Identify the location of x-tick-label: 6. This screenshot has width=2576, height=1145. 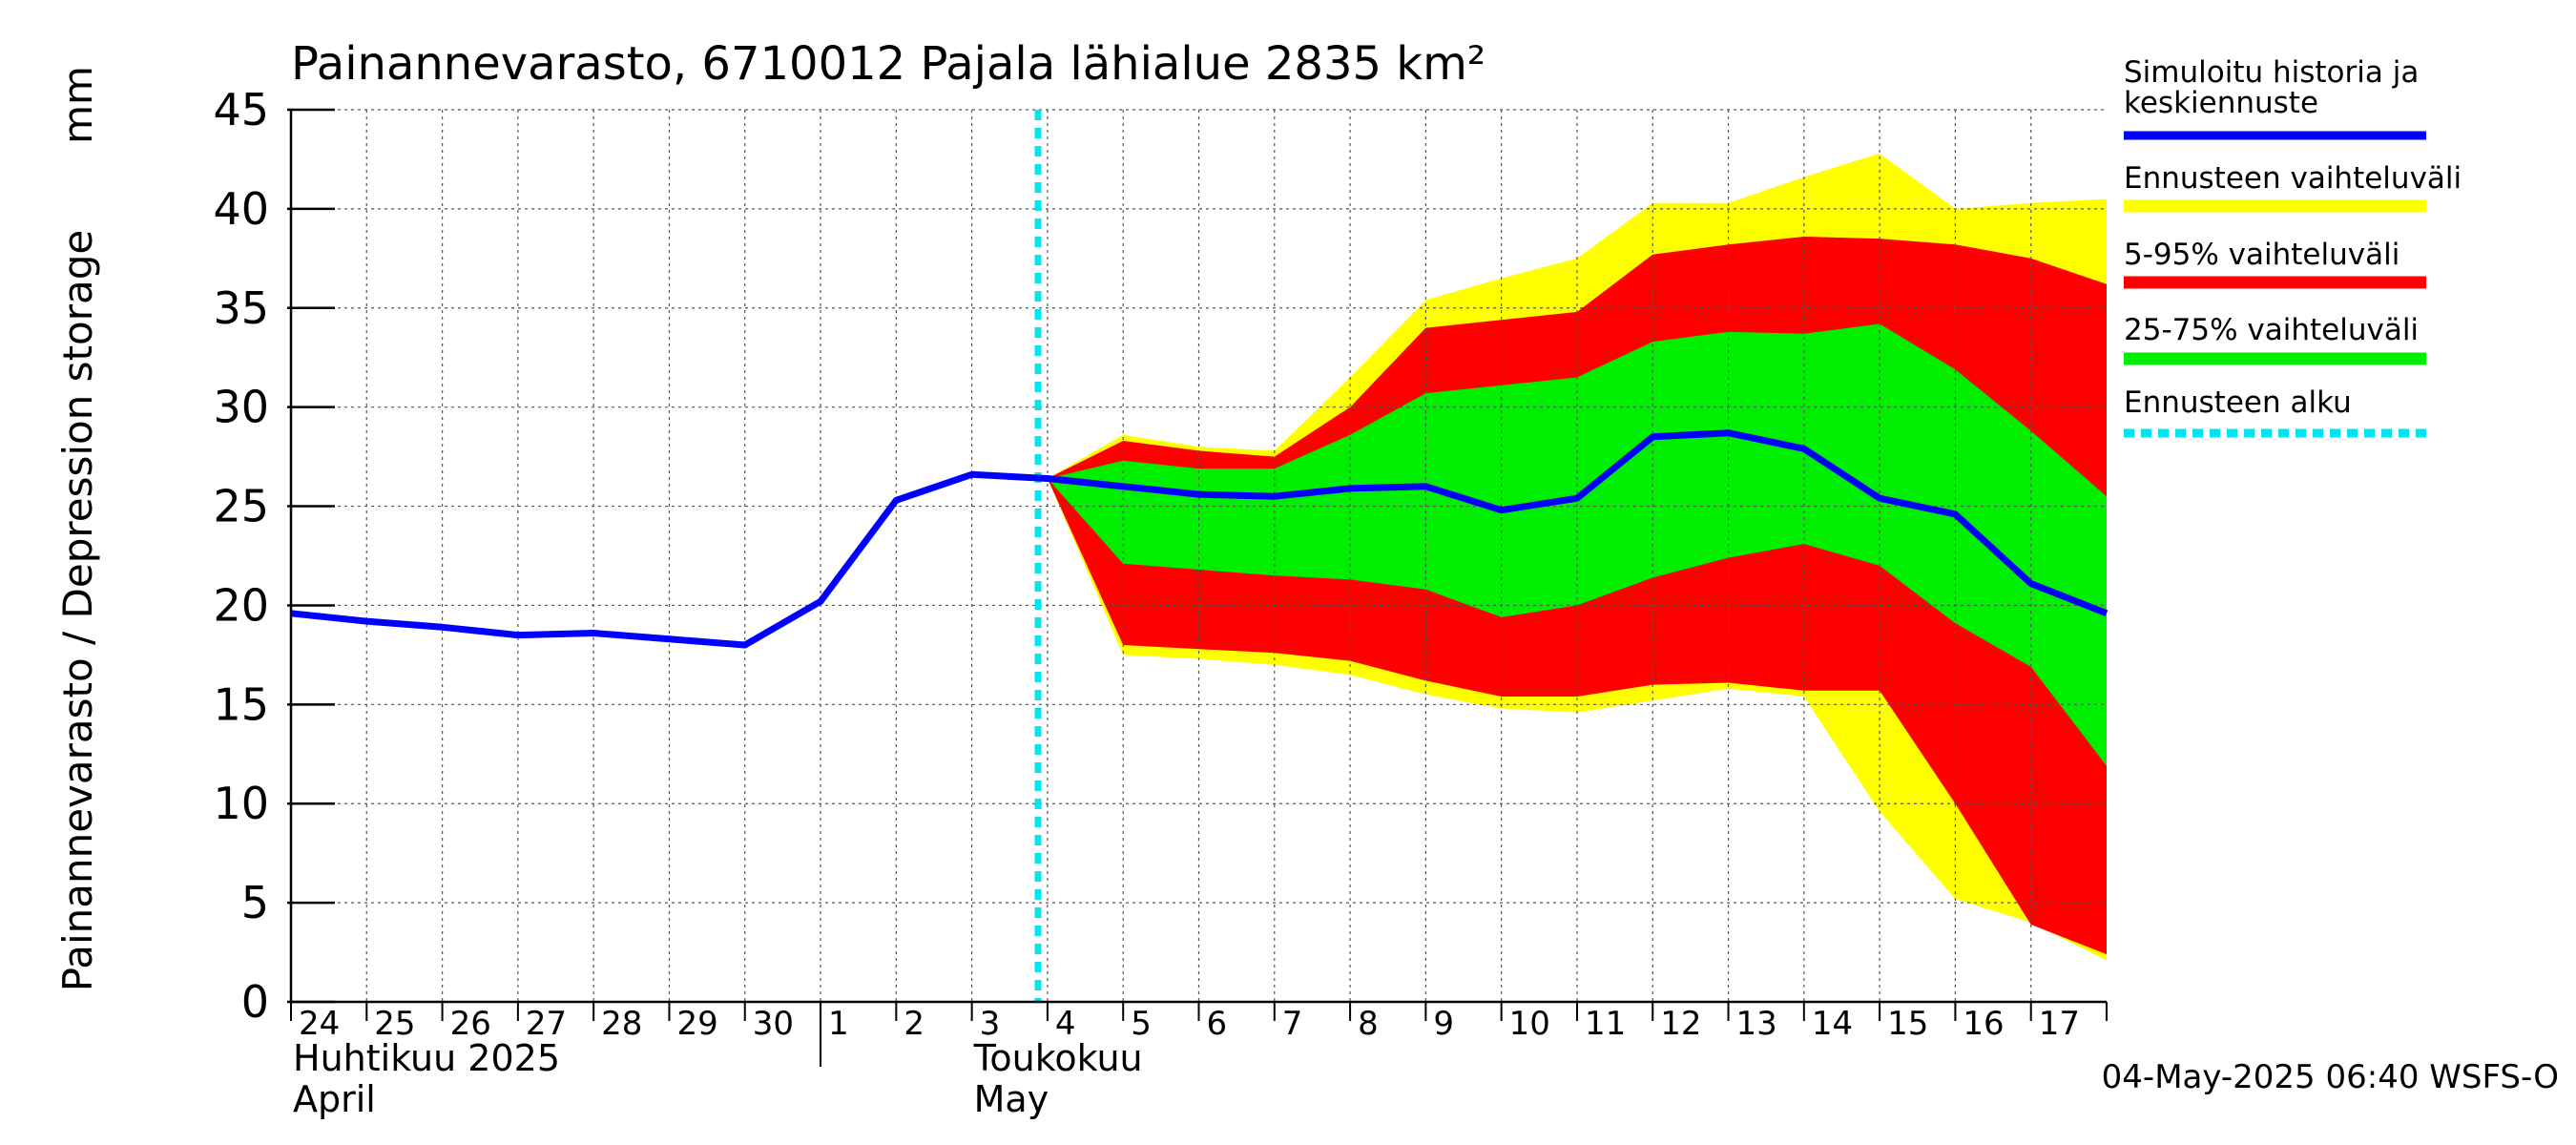
(1217, 1024).